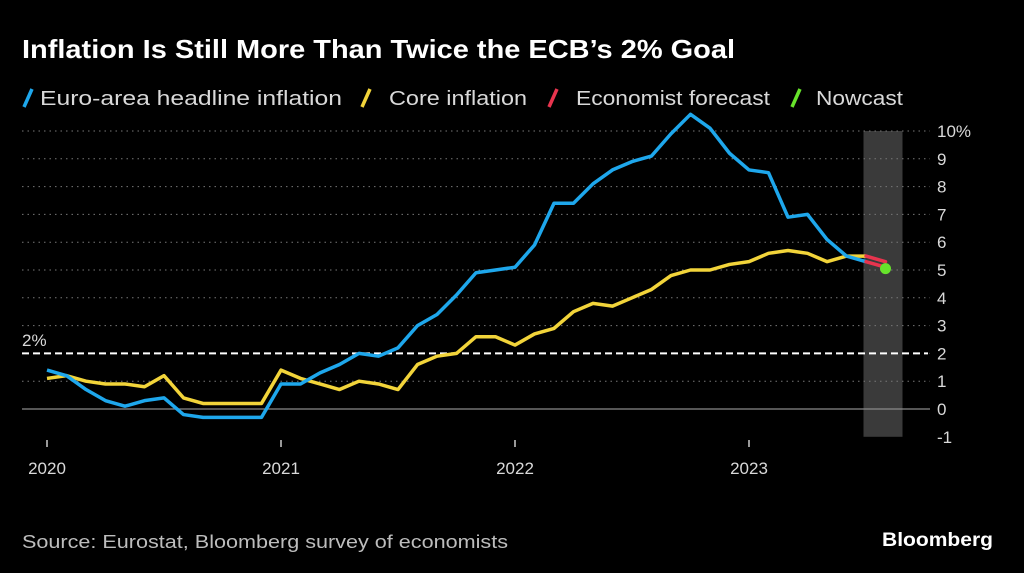  I want to click on forecast-period-band, so click(883, 284).